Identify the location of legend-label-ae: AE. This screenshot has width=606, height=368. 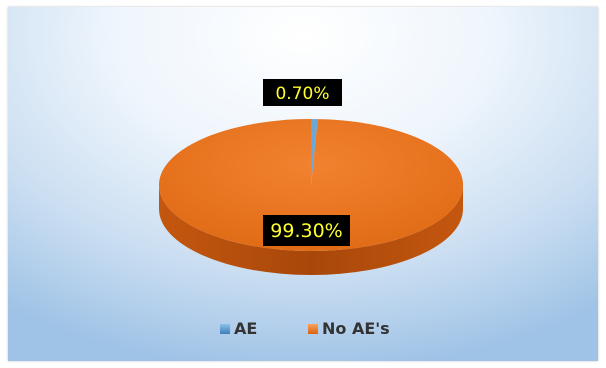
(245, 328).